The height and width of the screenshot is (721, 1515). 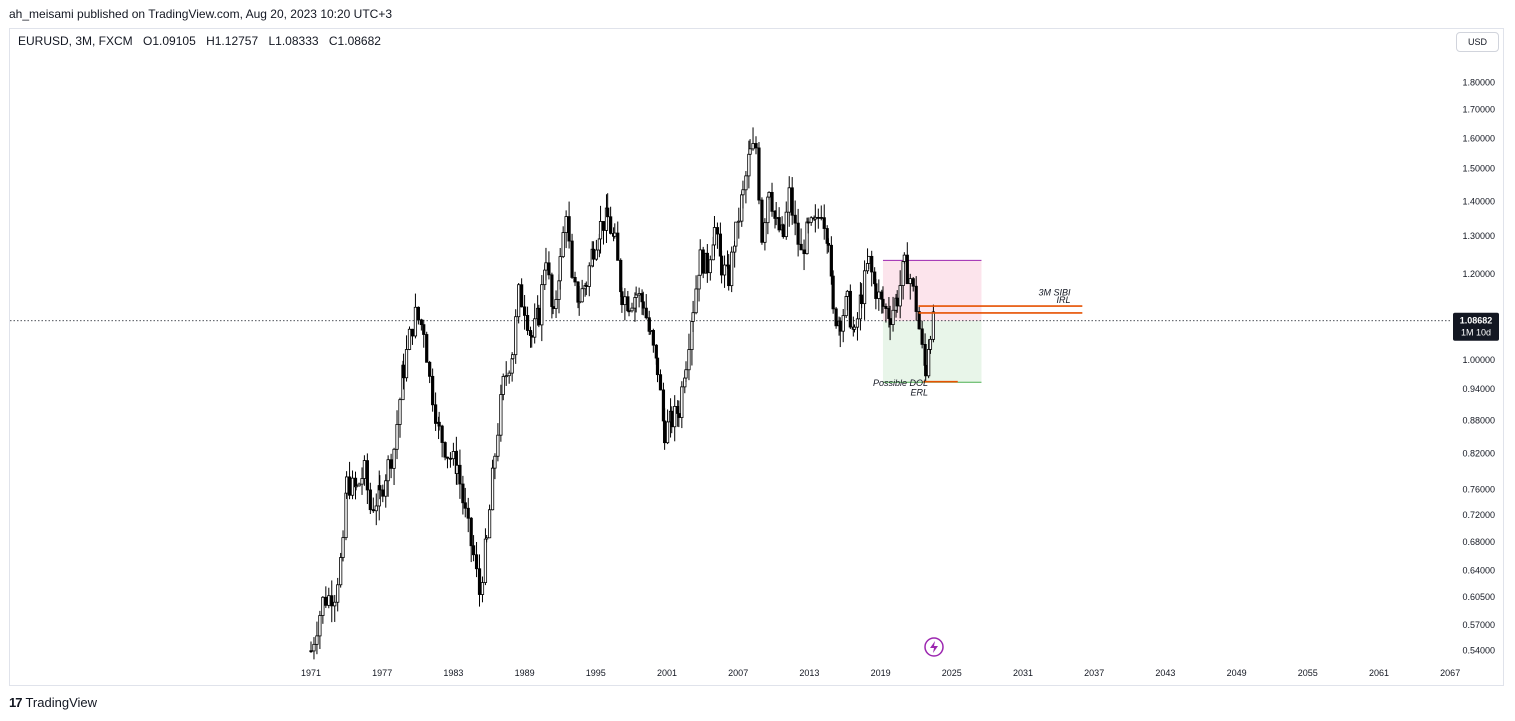 What do you see at coordinates (1477, 42) in the screenshot?
I see `currency-button: USD` at bounding box center [1477, 42].